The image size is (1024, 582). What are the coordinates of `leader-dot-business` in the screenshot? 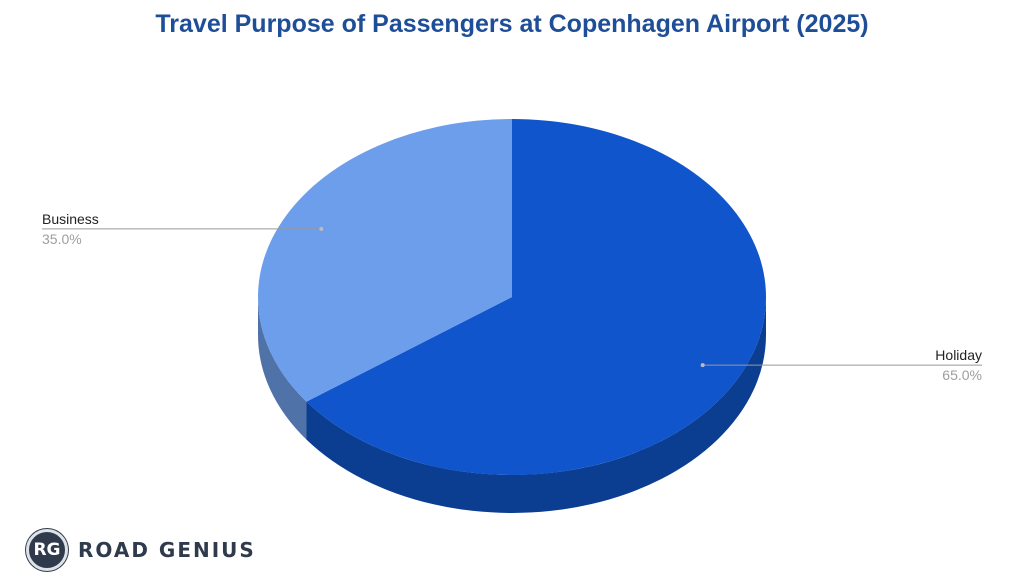 It's located at (321, 228).